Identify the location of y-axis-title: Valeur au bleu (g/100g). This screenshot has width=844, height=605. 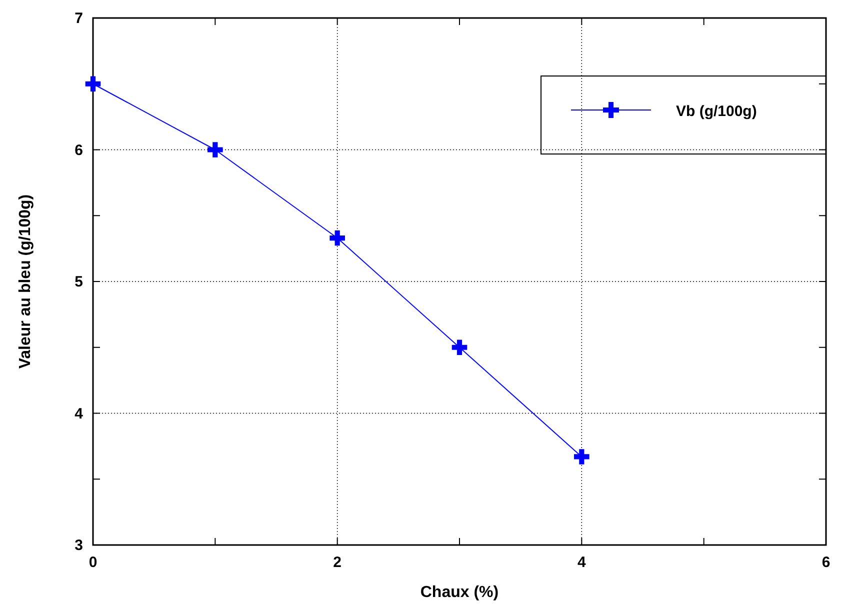
(25, 281).